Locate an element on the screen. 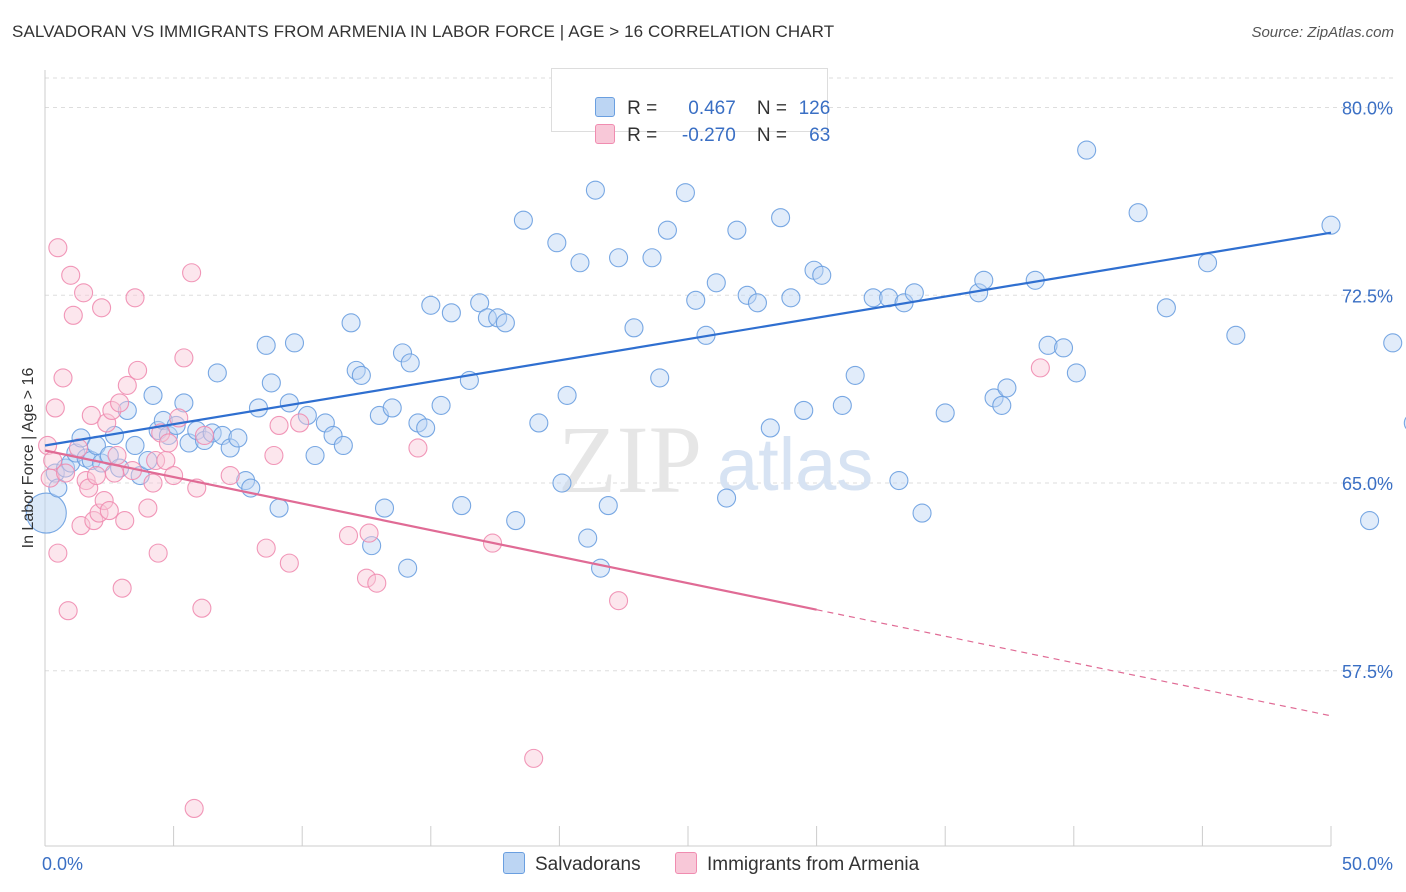  legend-item-salvadorans: Salvadorans is located at coordinates (572, 864).